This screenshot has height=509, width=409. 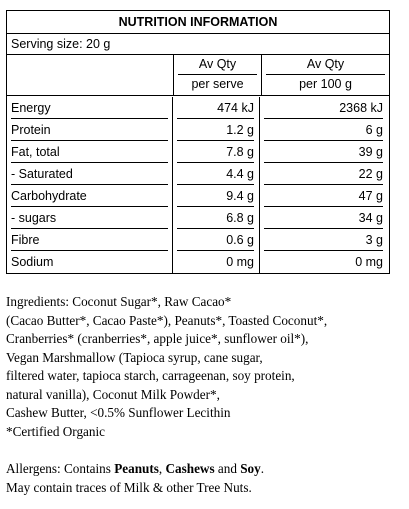 I want to click on allergen-cashews: Cashews, so click(x=190, y=468).